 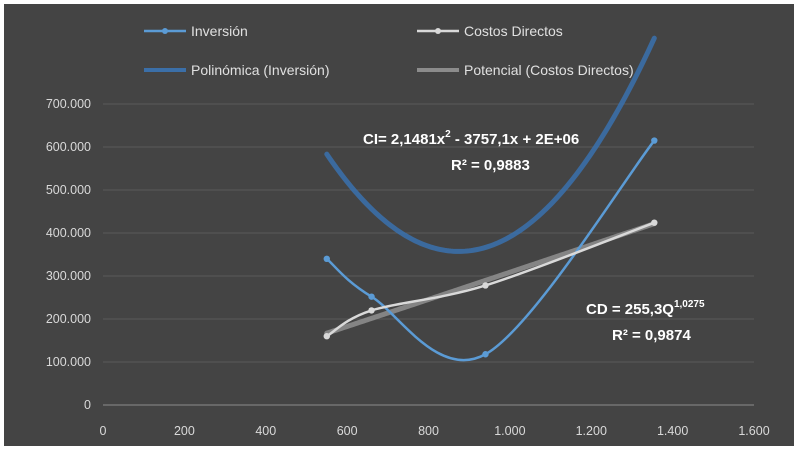 I want to click on legend-label-inversion: Inversión, so click(x=219, y=31).